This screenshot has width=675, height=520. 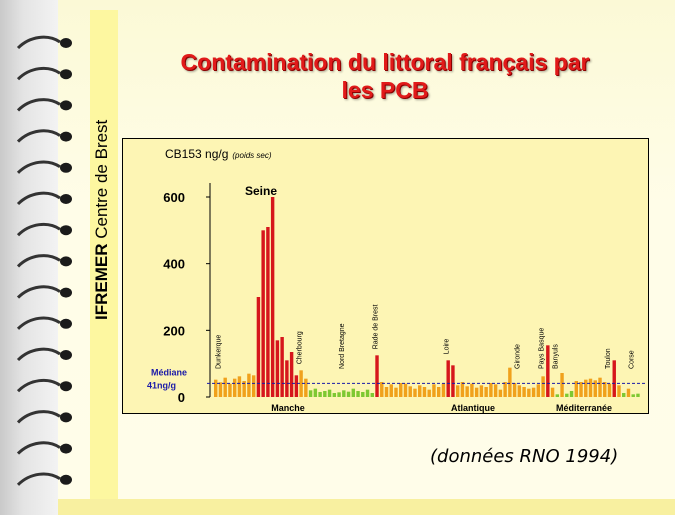 I want to click on median-label-line-2: 41ng/g, so click(x=161, y=385).